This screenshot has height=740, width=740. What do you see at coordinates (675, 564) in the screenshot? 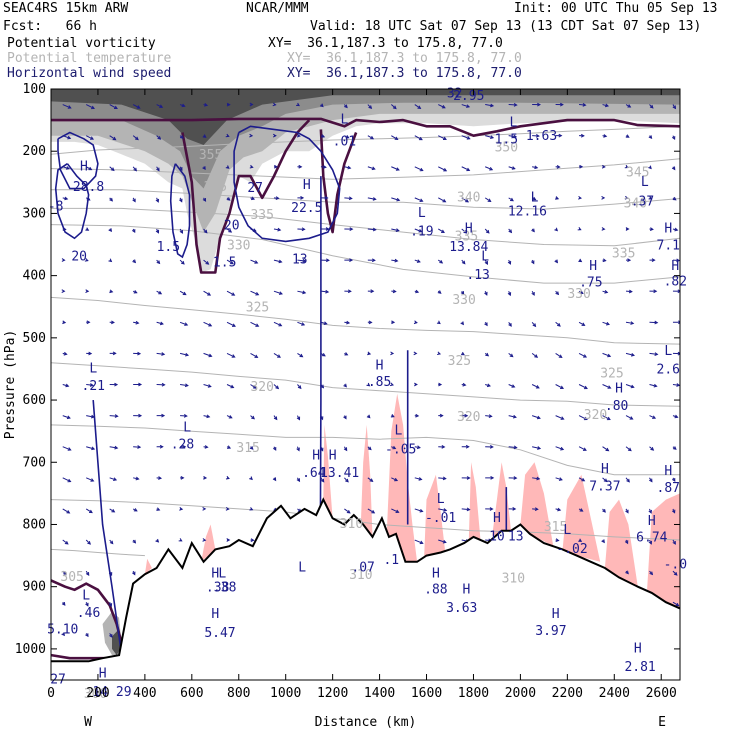
I see `extrema-label: -.0` at bounding box center [675, 564].